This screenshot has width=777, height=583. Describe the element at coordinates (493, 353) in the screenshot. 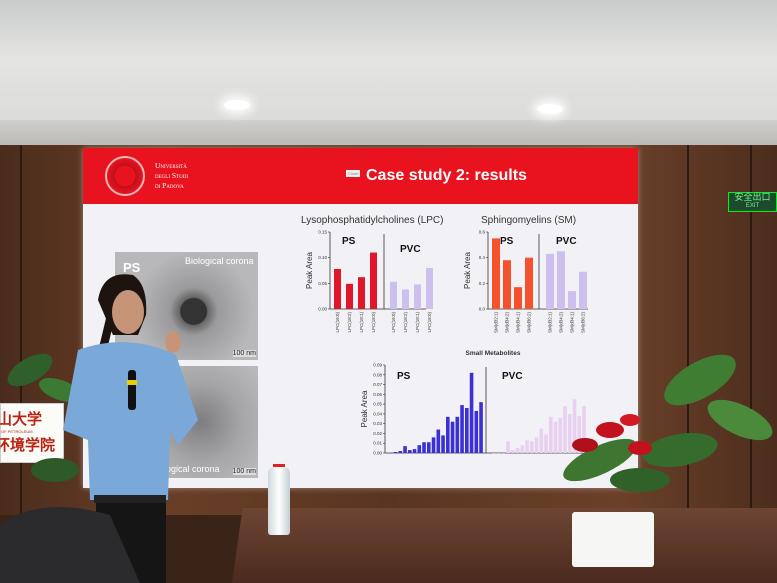

I see `chart-title: Small Metabolites` at that location.